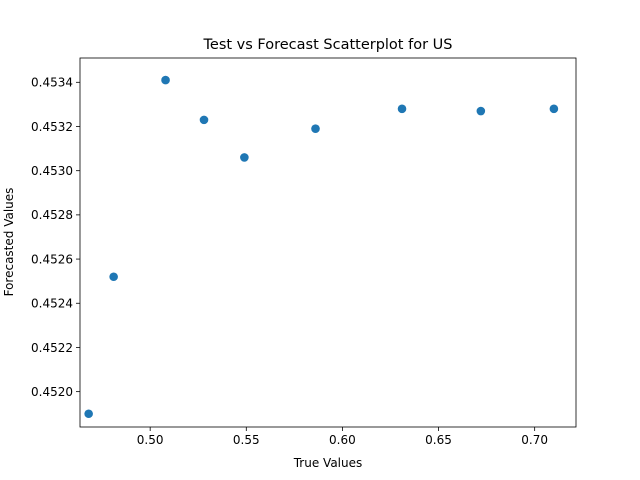 The height and width of the screenshot is (480, 640). I want to click on y-tick-label-4: 0.4526, so click(52, 259).